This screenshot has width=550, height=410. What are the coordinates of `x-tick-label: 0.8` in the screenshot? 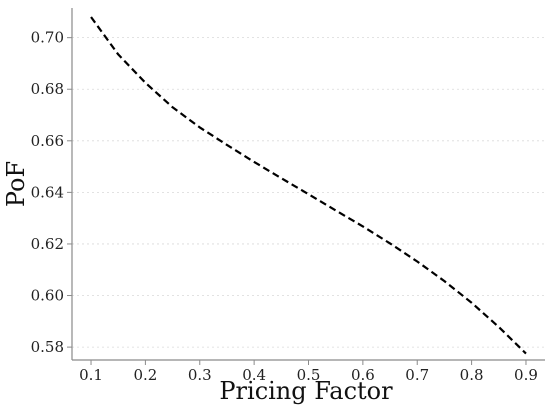 It's located at (472, 375).